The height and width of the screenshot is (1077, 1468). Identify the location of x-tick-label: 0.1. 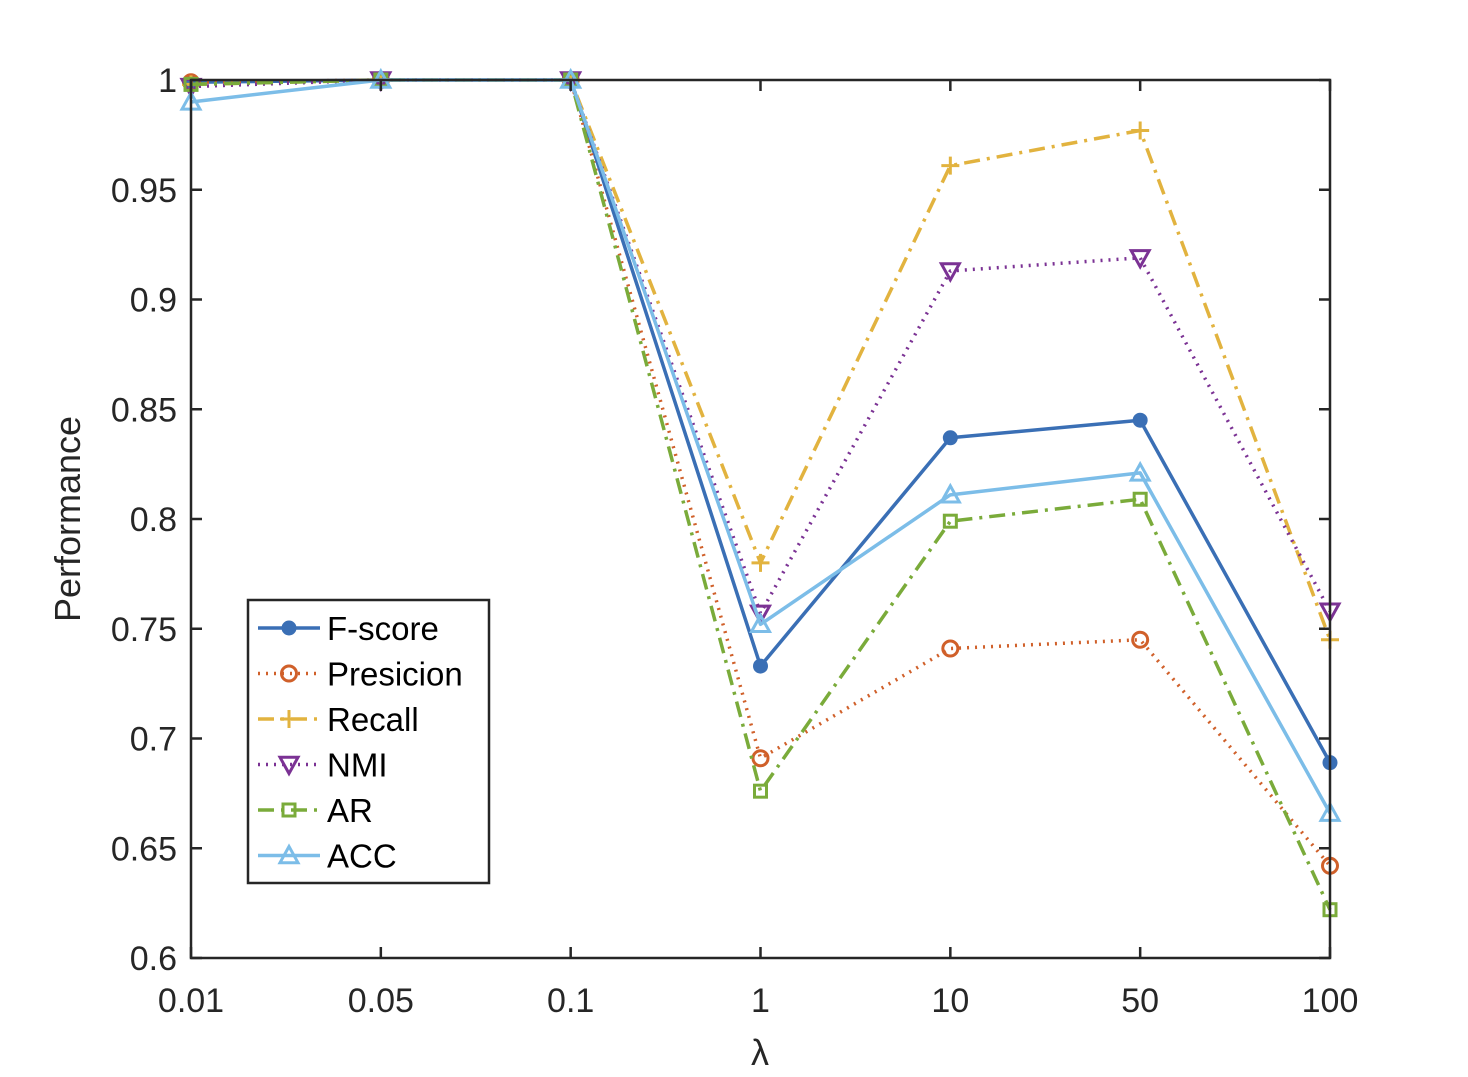
(570, 1001).